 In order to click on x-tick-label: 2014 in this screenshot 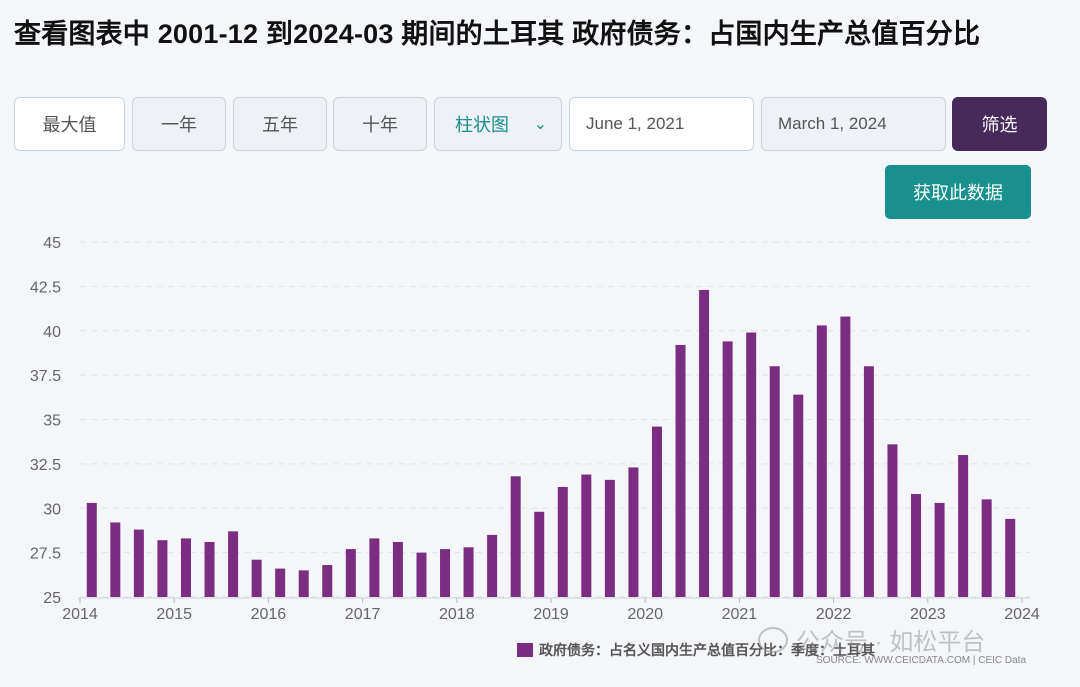, I will do `click(80, 614)`.